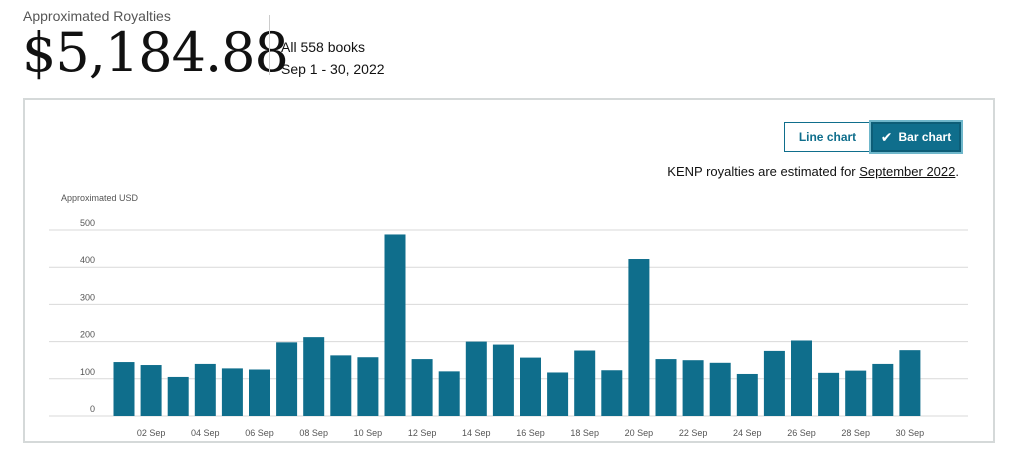 The image size is (1024, 455). I want to click on bar-chart-label: Bar chart, so click(925, 137).